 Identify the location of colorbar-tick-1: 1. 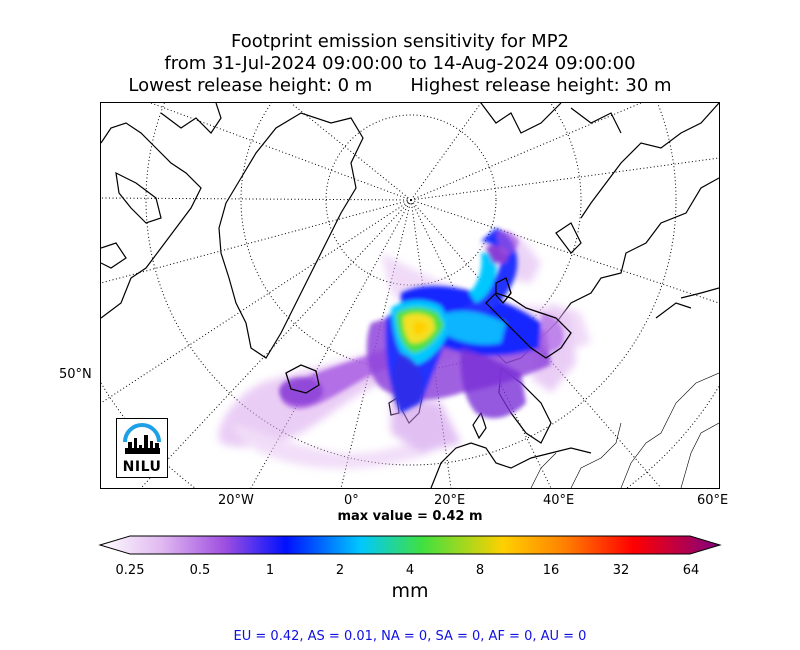
(270, 570).